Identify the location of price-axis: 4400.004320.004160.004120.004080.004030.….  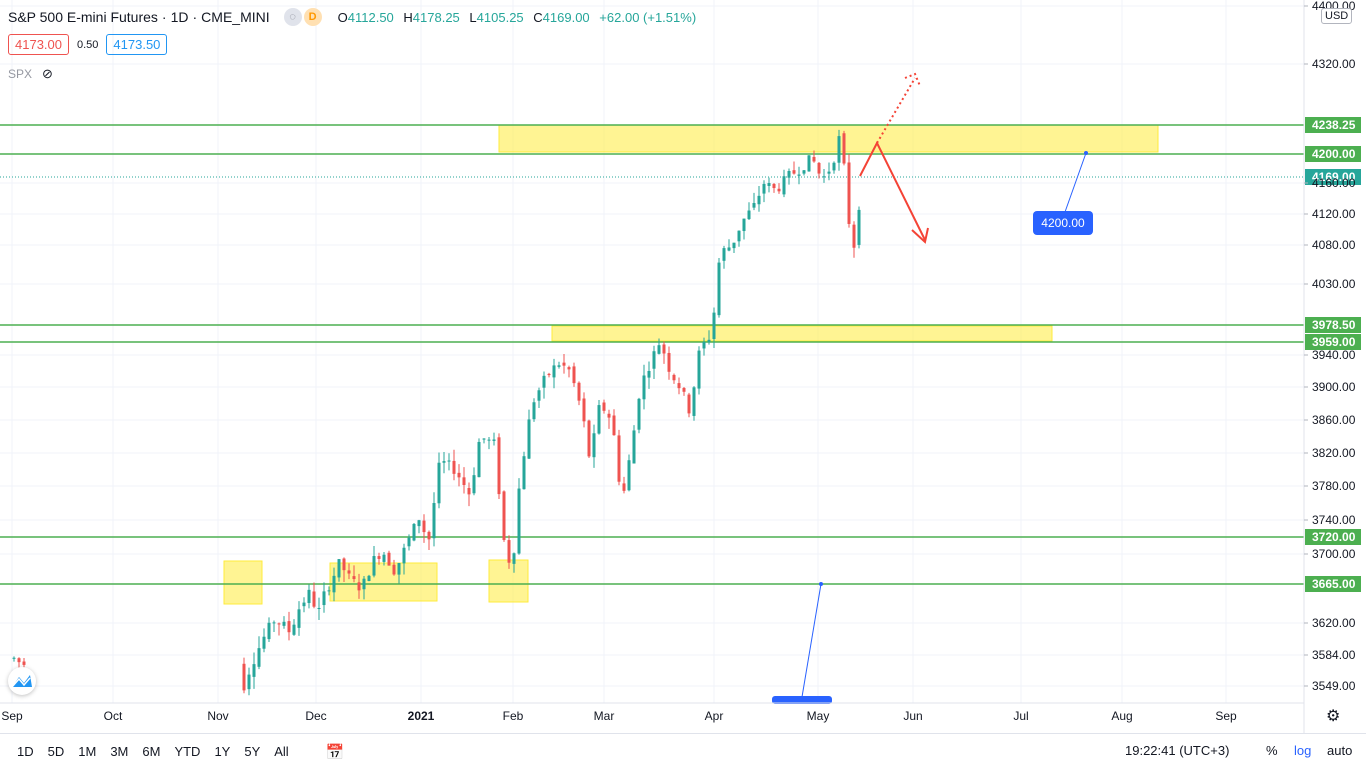
(1329, 366).